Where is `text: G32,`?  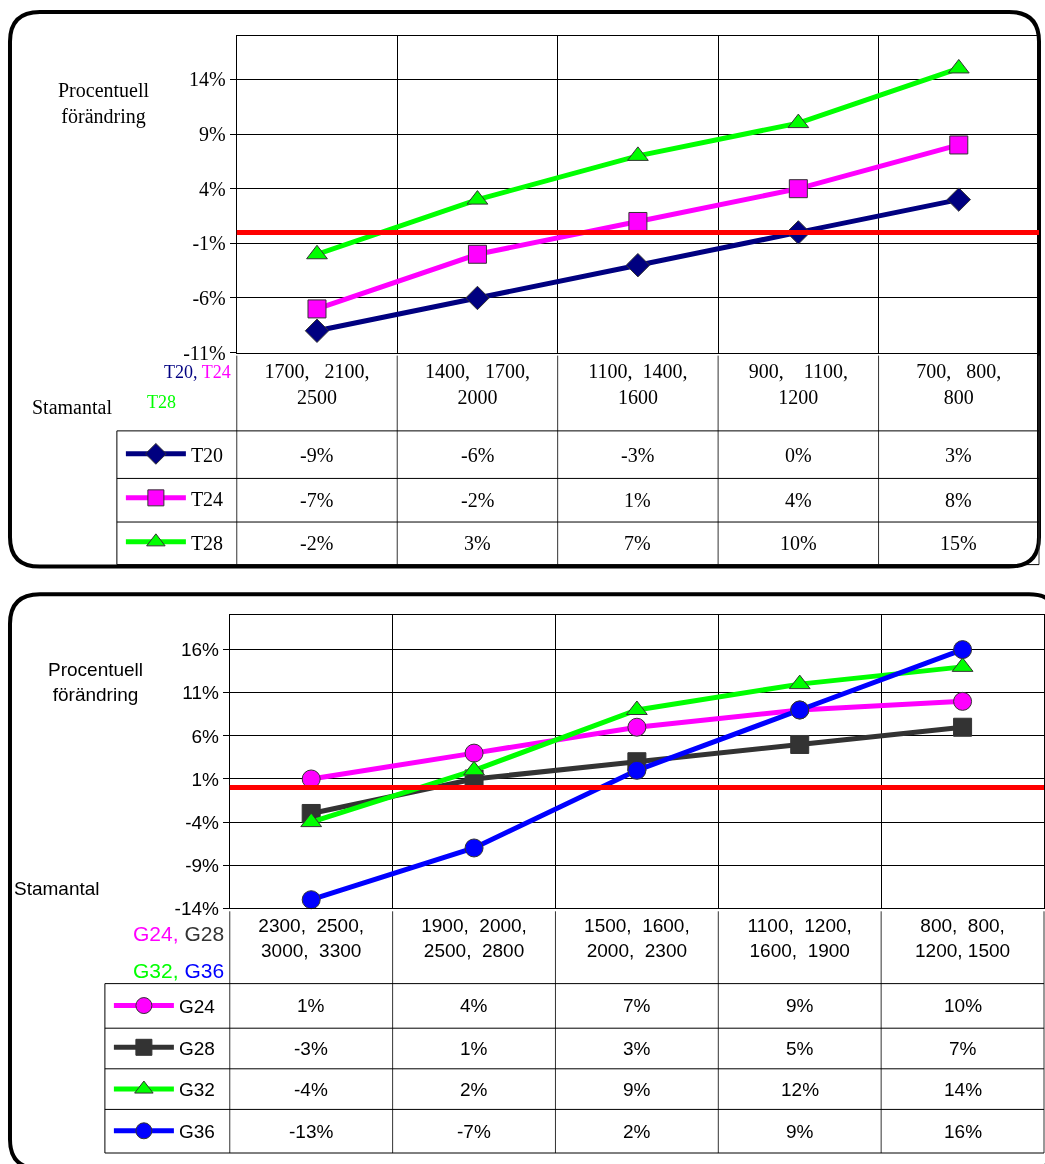 text: G32, is located at coordinates (156, 970).